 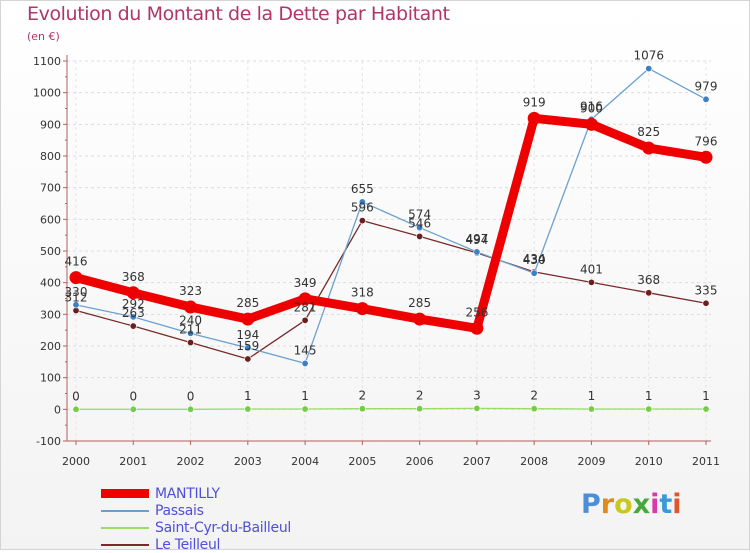 I want to click on data-label: 916, so click(x=591, y=106).